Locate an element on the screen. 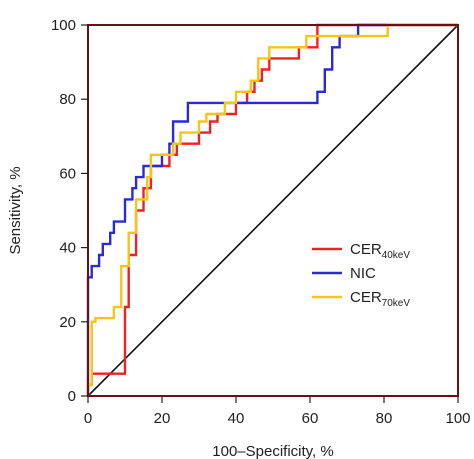  y-axis: 0 20 40 60 80 100 is located at coordinates (69, 211).